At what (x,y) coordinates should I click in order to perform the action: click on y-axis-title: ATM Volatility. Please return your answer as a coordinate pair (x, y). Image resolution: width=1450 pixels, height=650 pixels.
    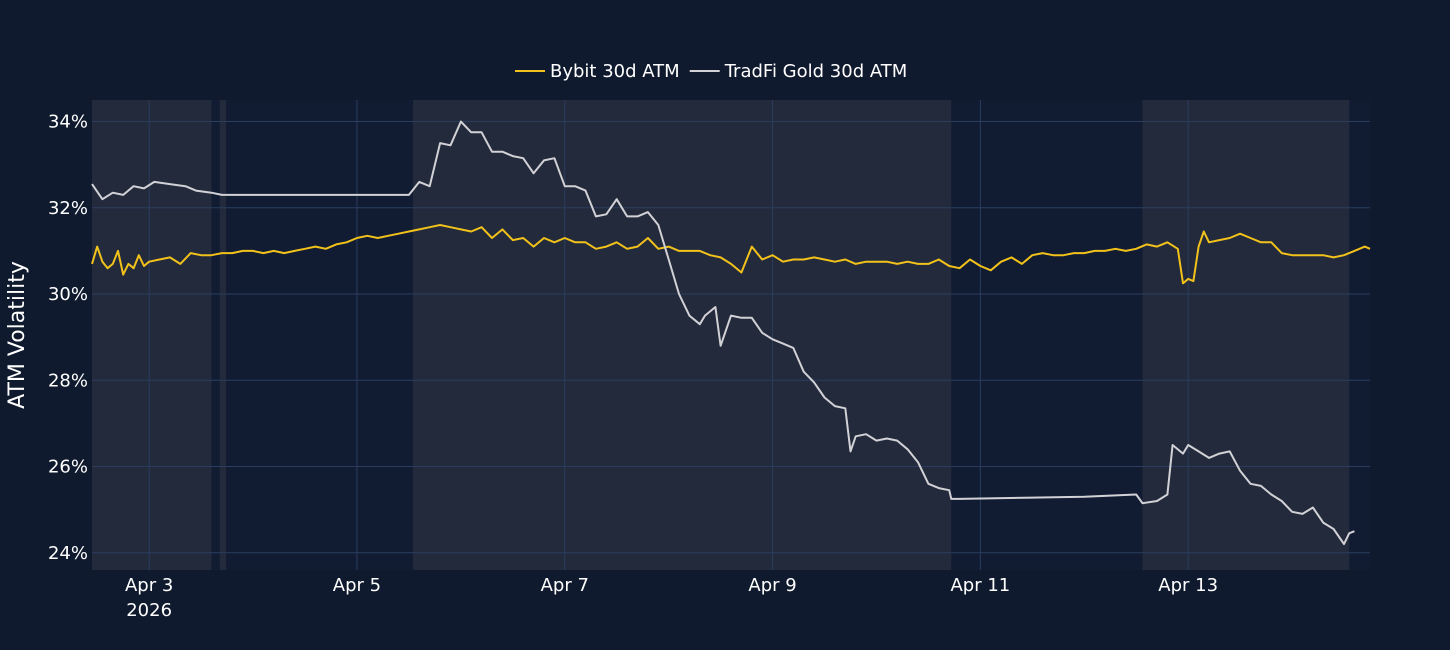
    Looking at the image, I should click on (17, 335).